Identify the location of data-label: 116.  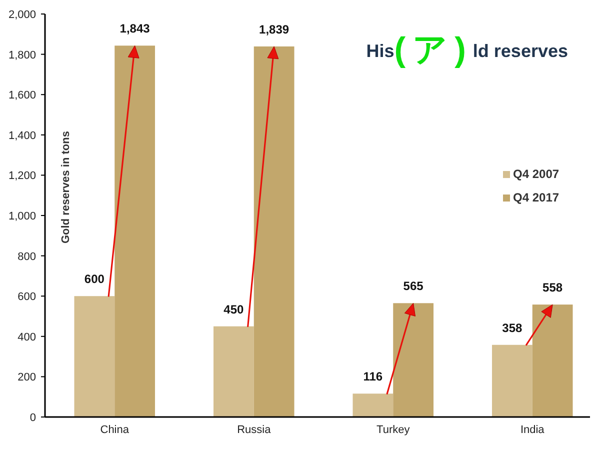
(373, 377).